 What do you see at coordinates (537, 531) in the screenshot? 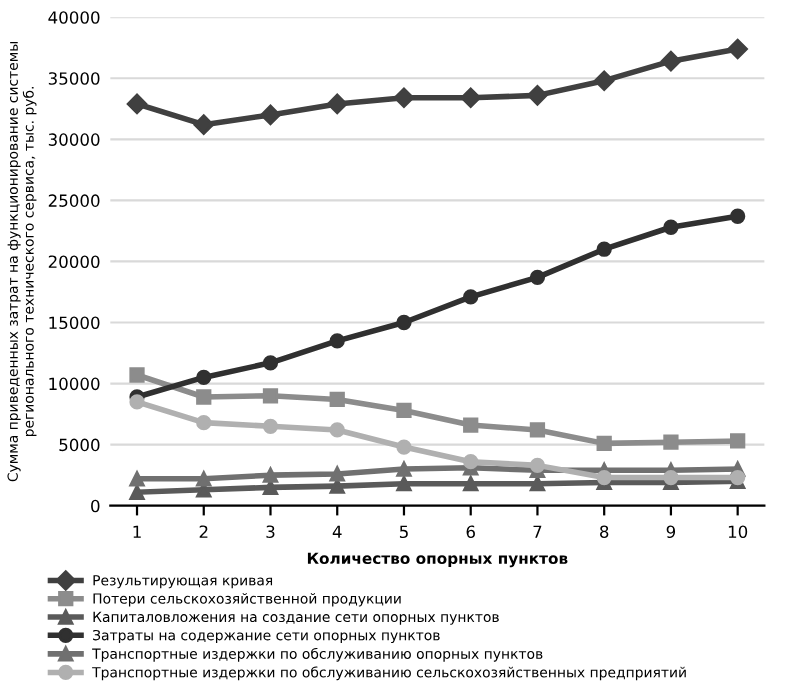
I see `x-tick-label: 7` at bounding box center [537, 531].